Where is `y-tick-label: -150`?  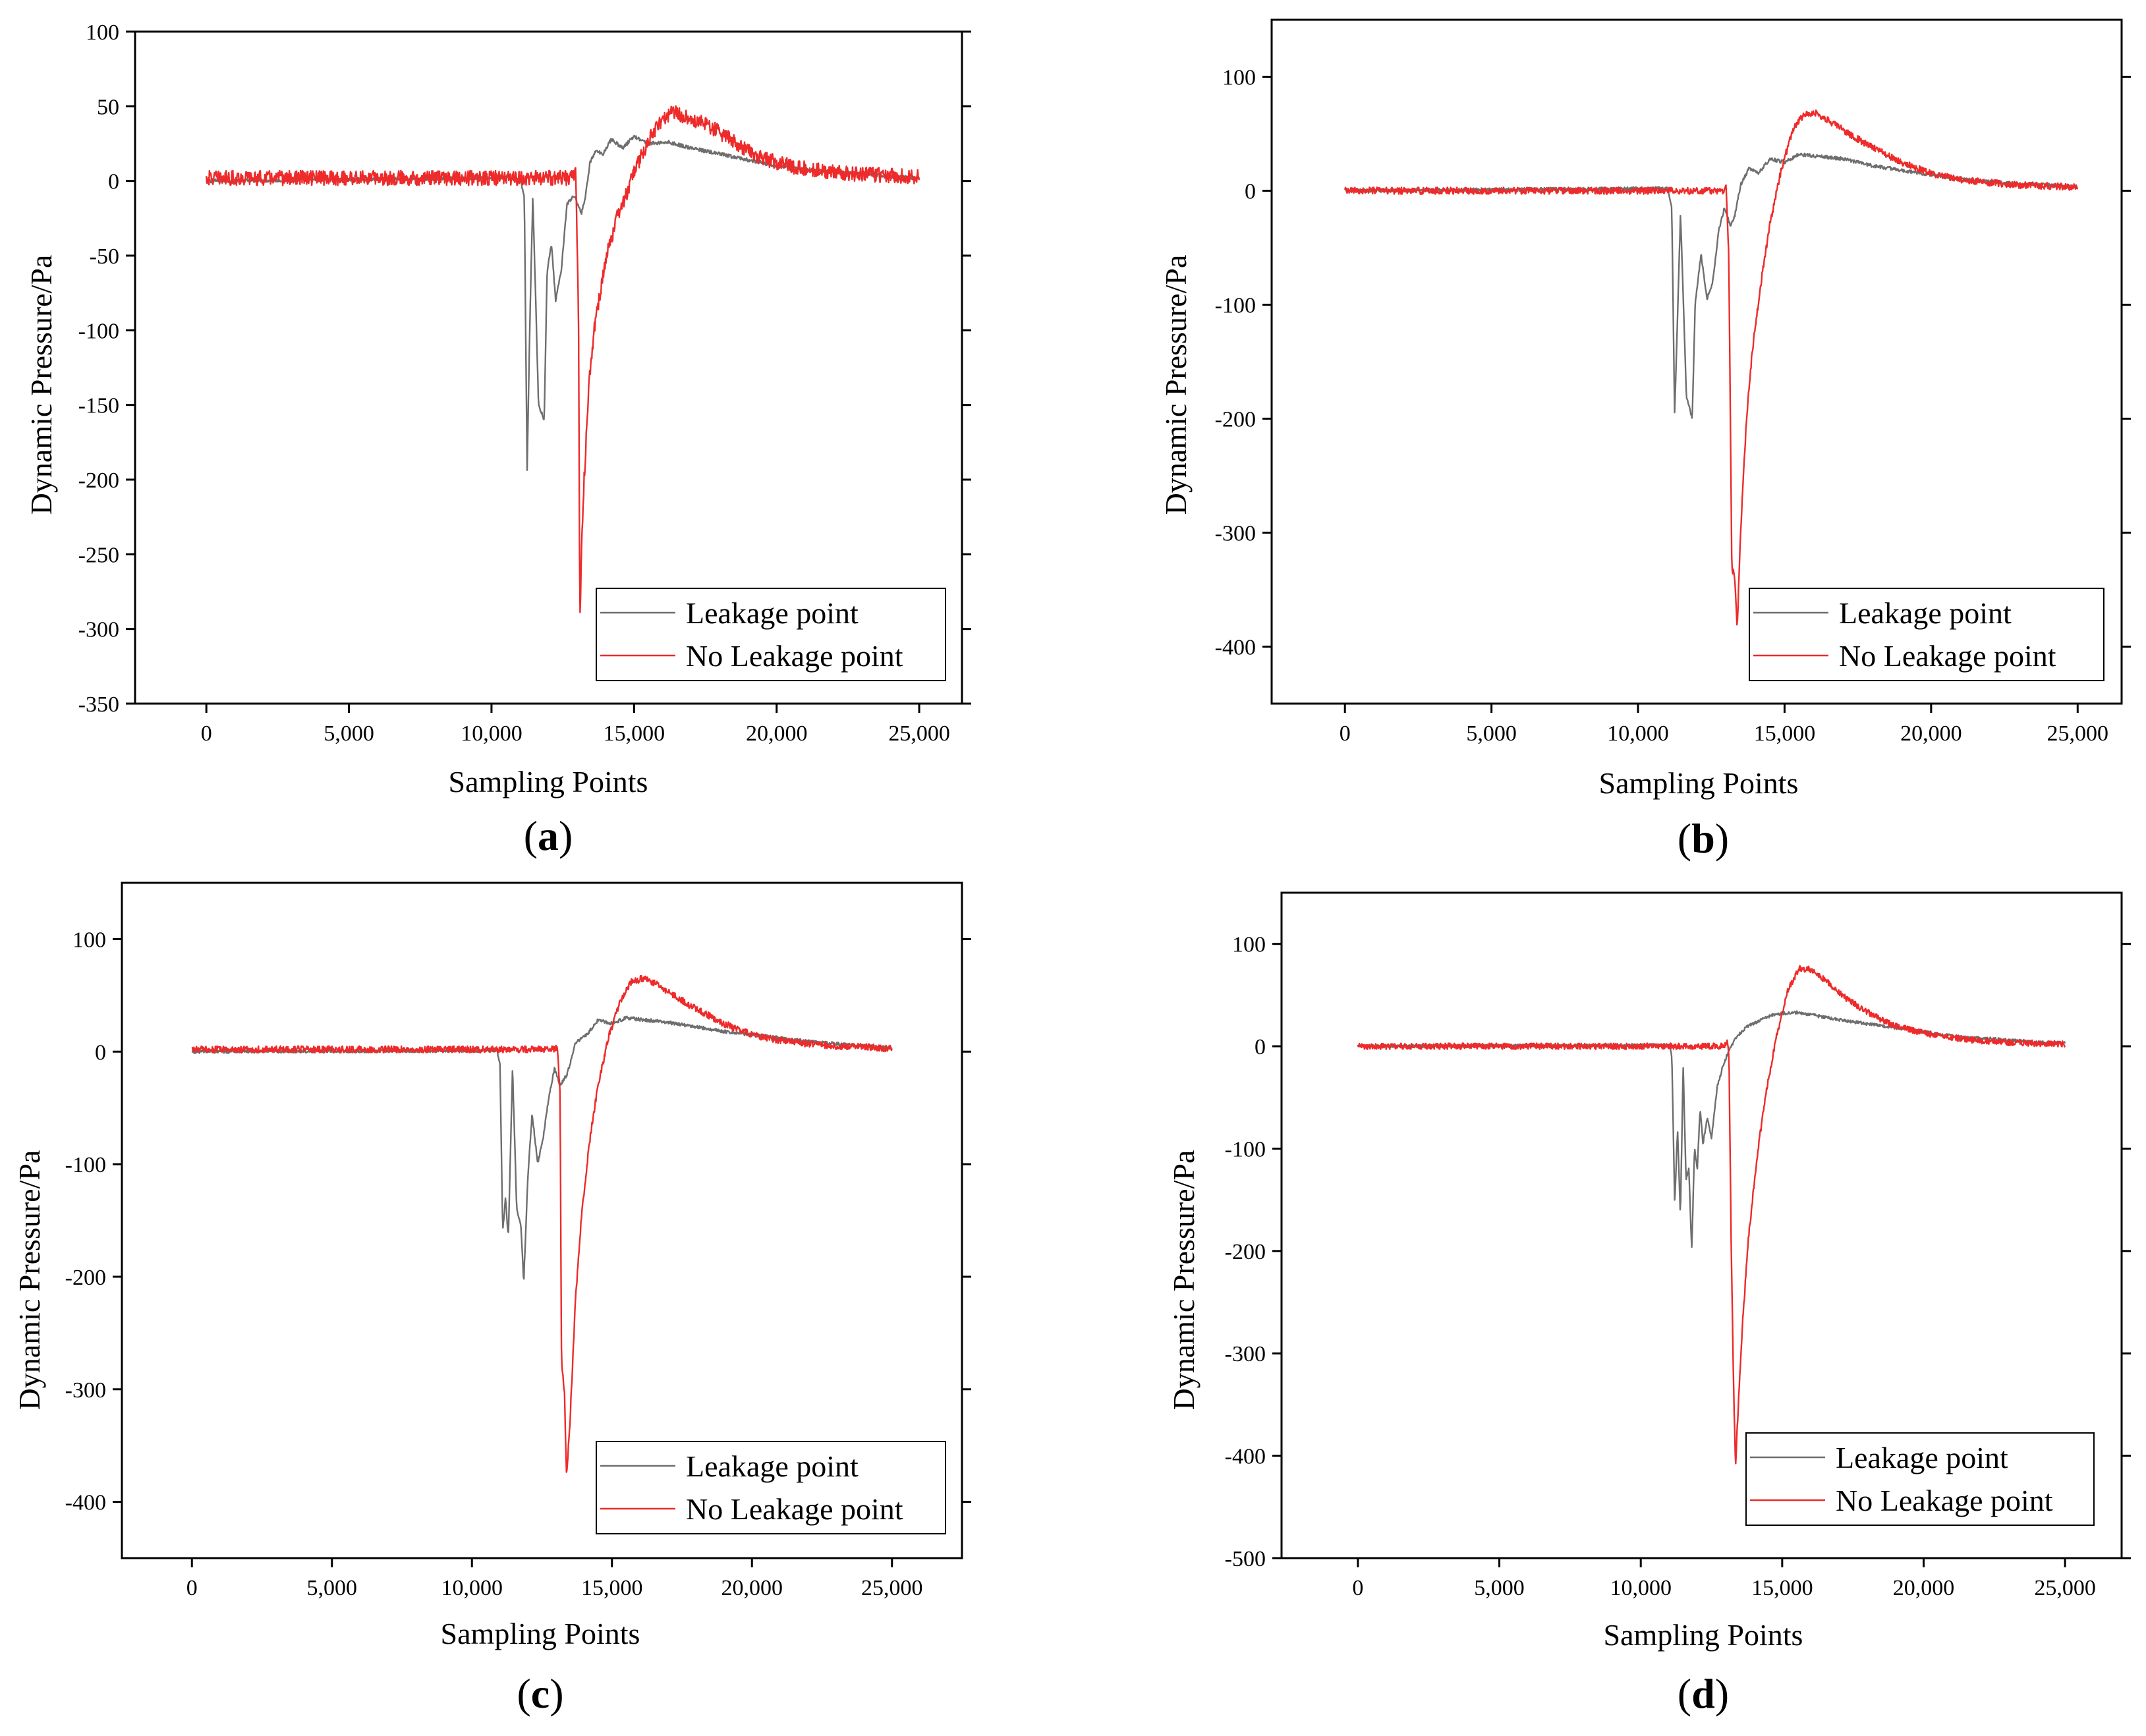
y-tick-label: -150 is located at coordinates (98, 406).